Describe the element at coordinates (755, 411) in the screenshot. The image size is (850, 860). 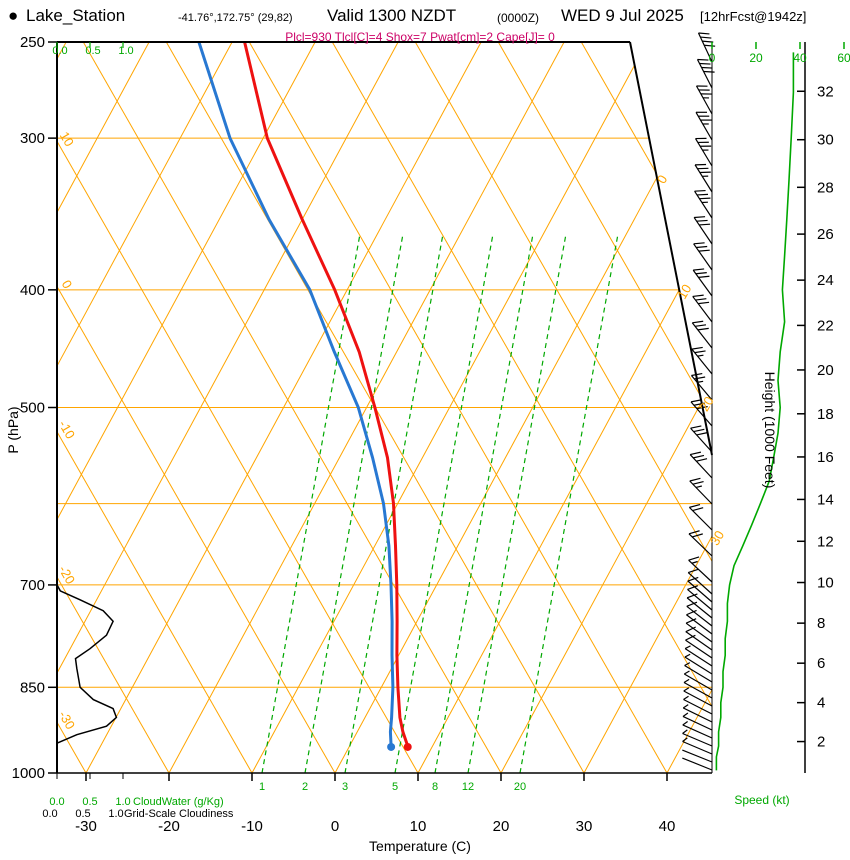
I see `wind-speed-curve` at that location.